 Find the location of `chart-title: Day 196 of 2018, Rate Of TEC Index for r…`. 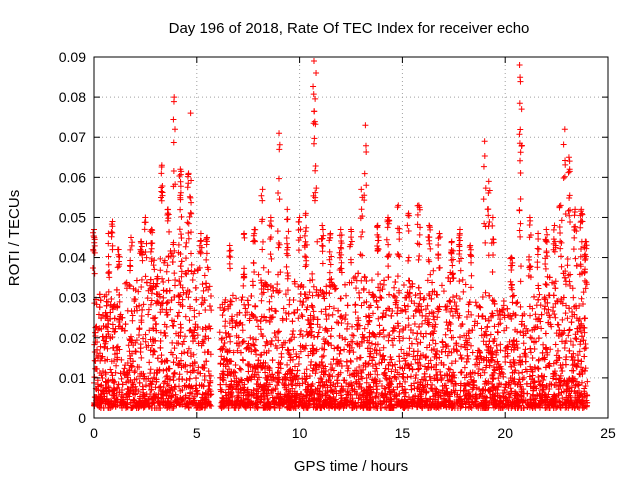

chart-title: Day 196 of 2018, Rate Of TEC Index for r… is located at coordinates (349, 28).